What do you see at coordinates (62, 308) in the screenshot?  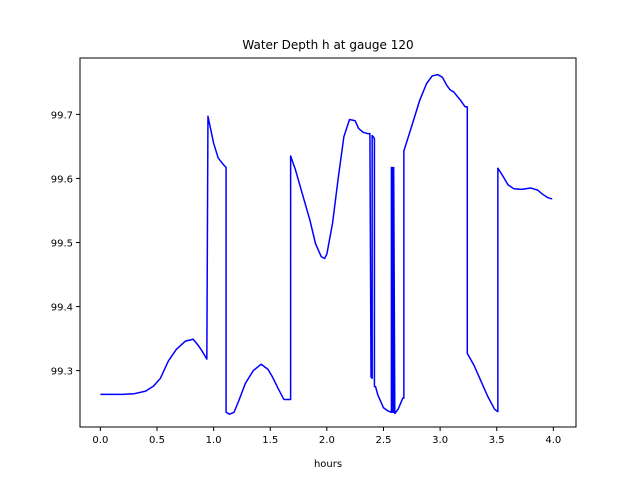 I see `y-tick-label: 99.4` at bounding box center [62, 308].